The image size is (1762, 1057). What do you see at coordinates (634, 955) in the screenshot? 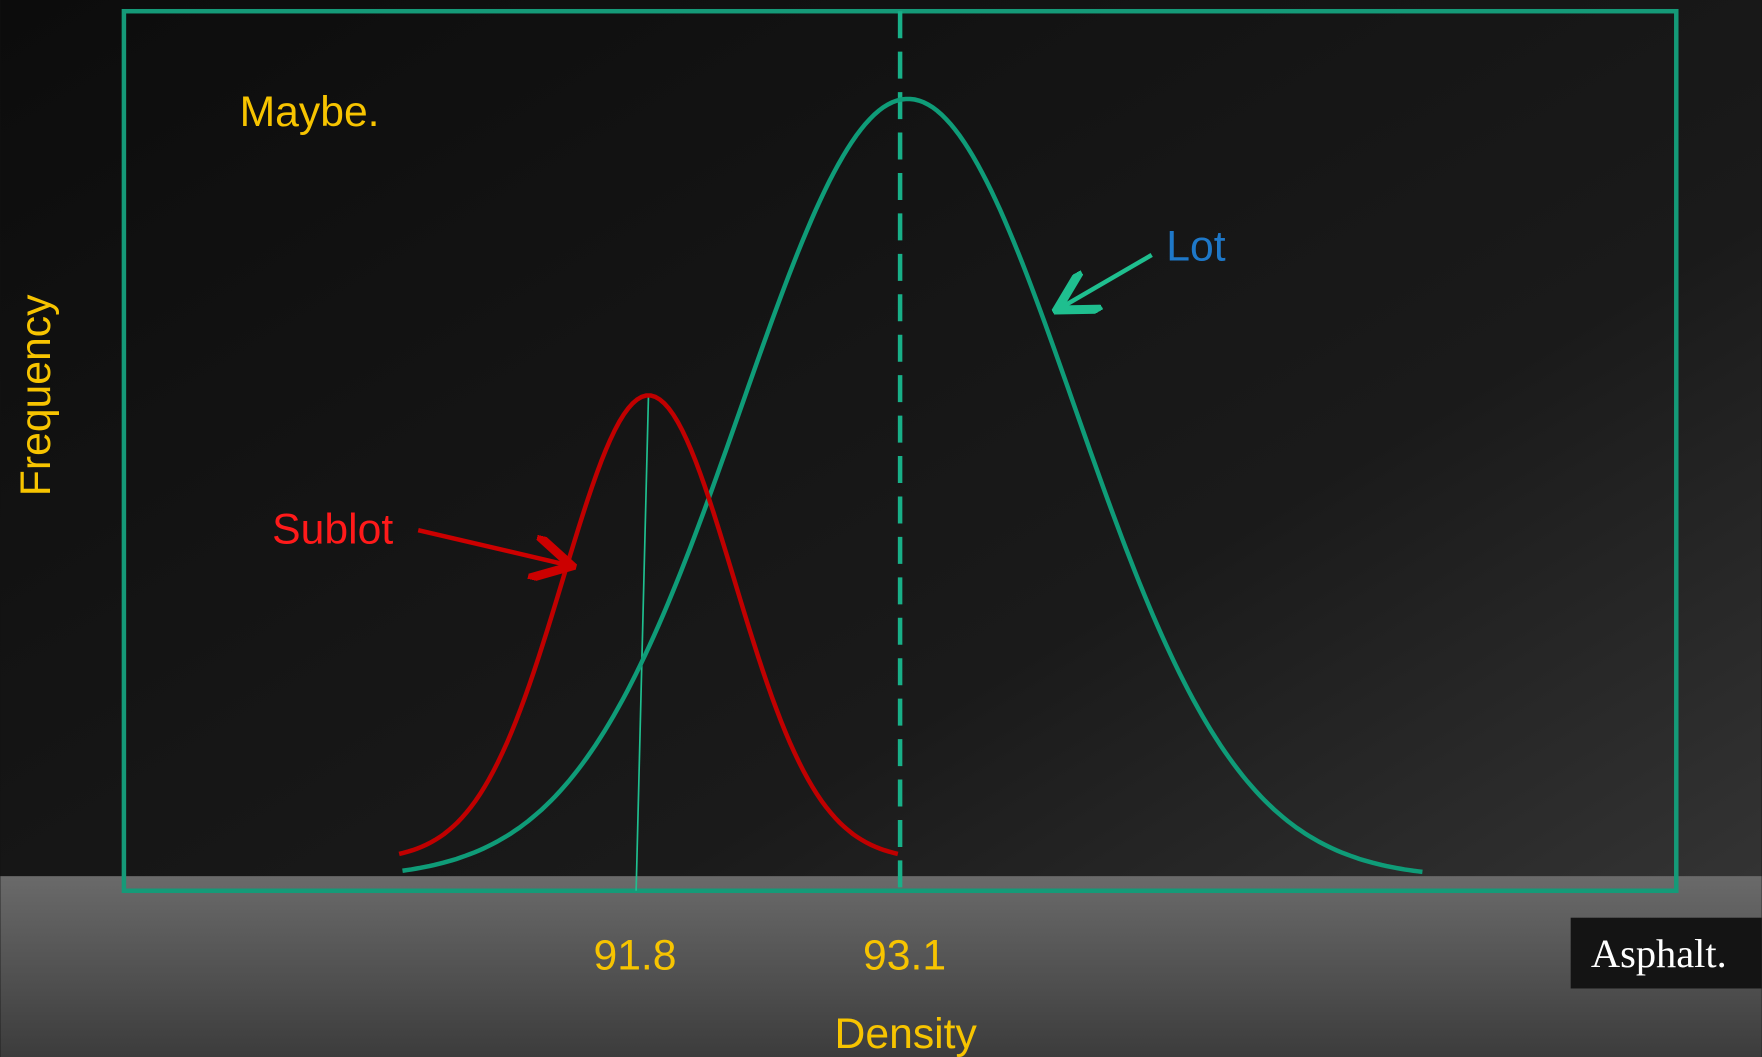
I see `marker-label: 91.8` at bounding box center [634, 955].